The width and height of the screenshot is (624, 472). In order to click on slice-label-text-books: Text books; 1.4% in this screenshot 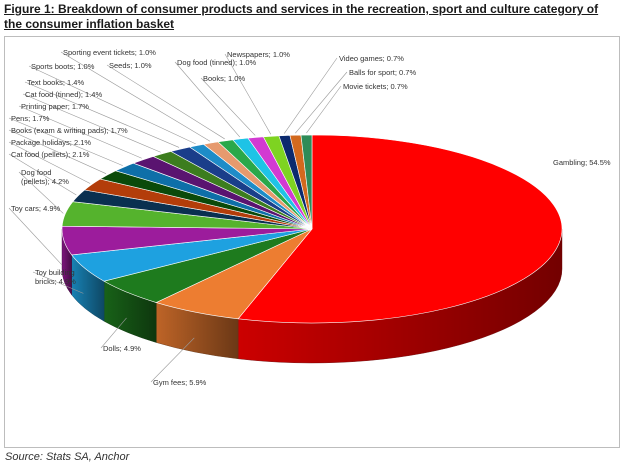, I will do `click(55, 82)`.